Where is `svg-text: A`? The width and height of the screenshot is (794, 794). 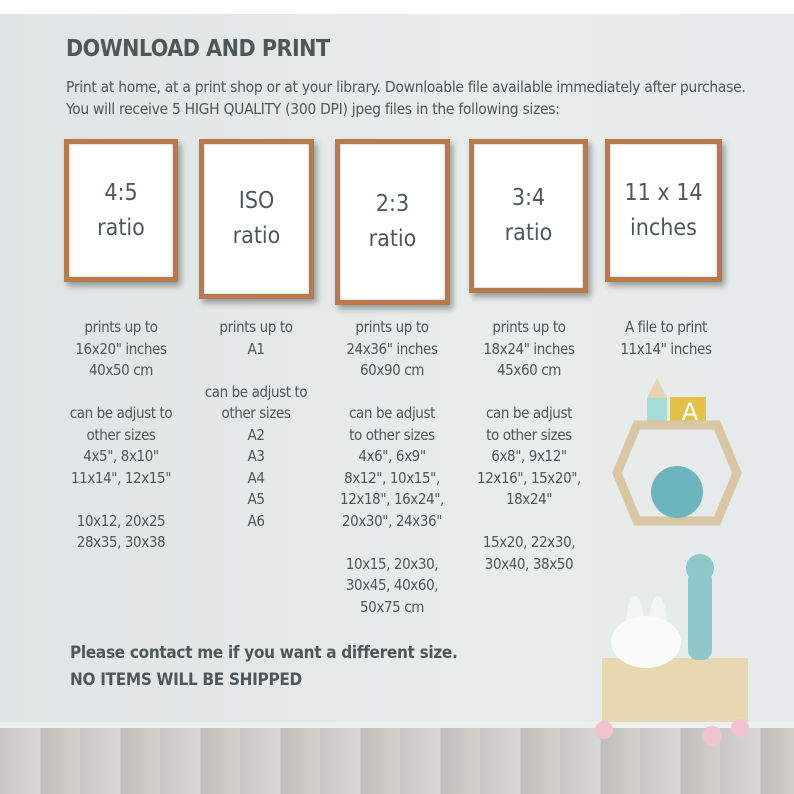
svg-text: A is located at coordinates (690, 412).